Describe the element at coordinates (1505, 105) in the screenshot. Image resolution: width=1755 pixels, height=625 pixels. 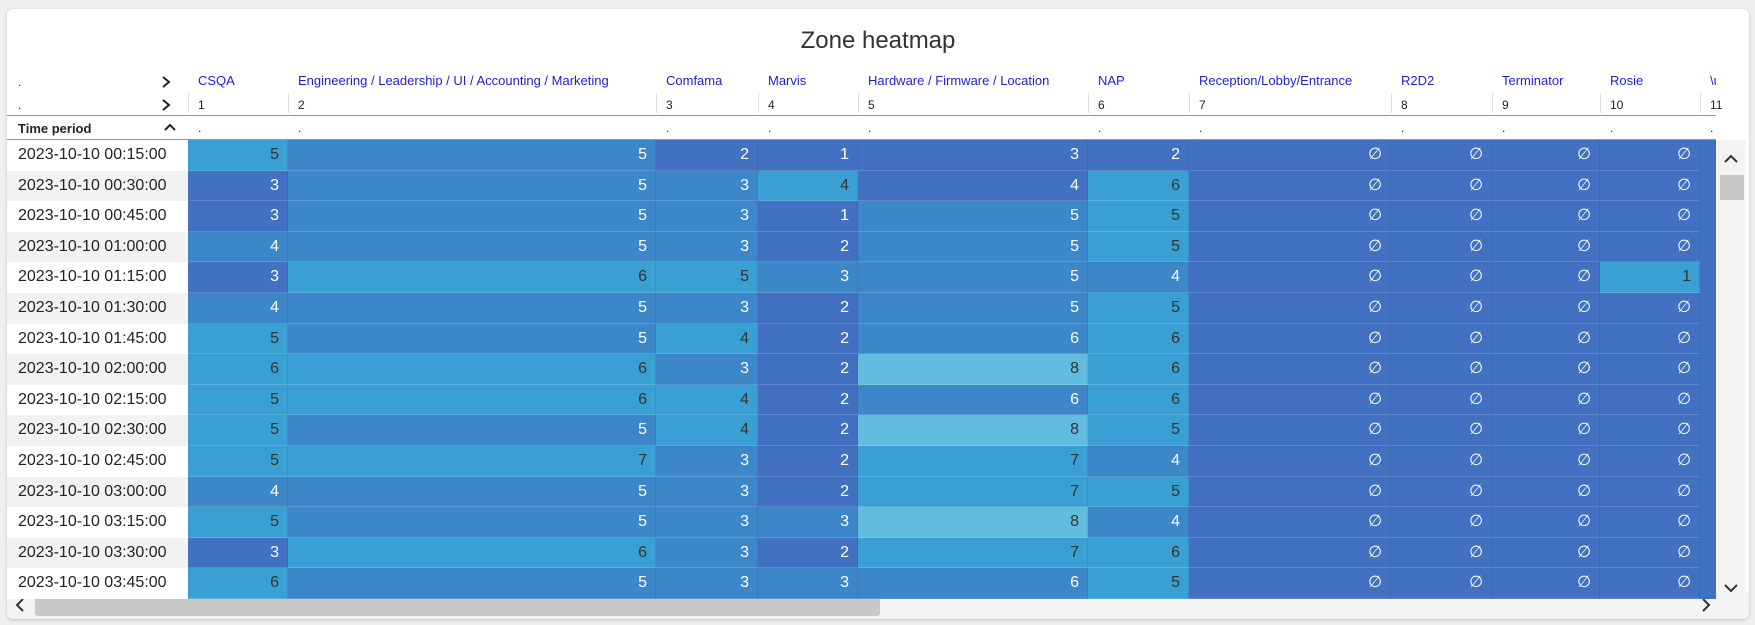
I see `column-index: 9` at that location.